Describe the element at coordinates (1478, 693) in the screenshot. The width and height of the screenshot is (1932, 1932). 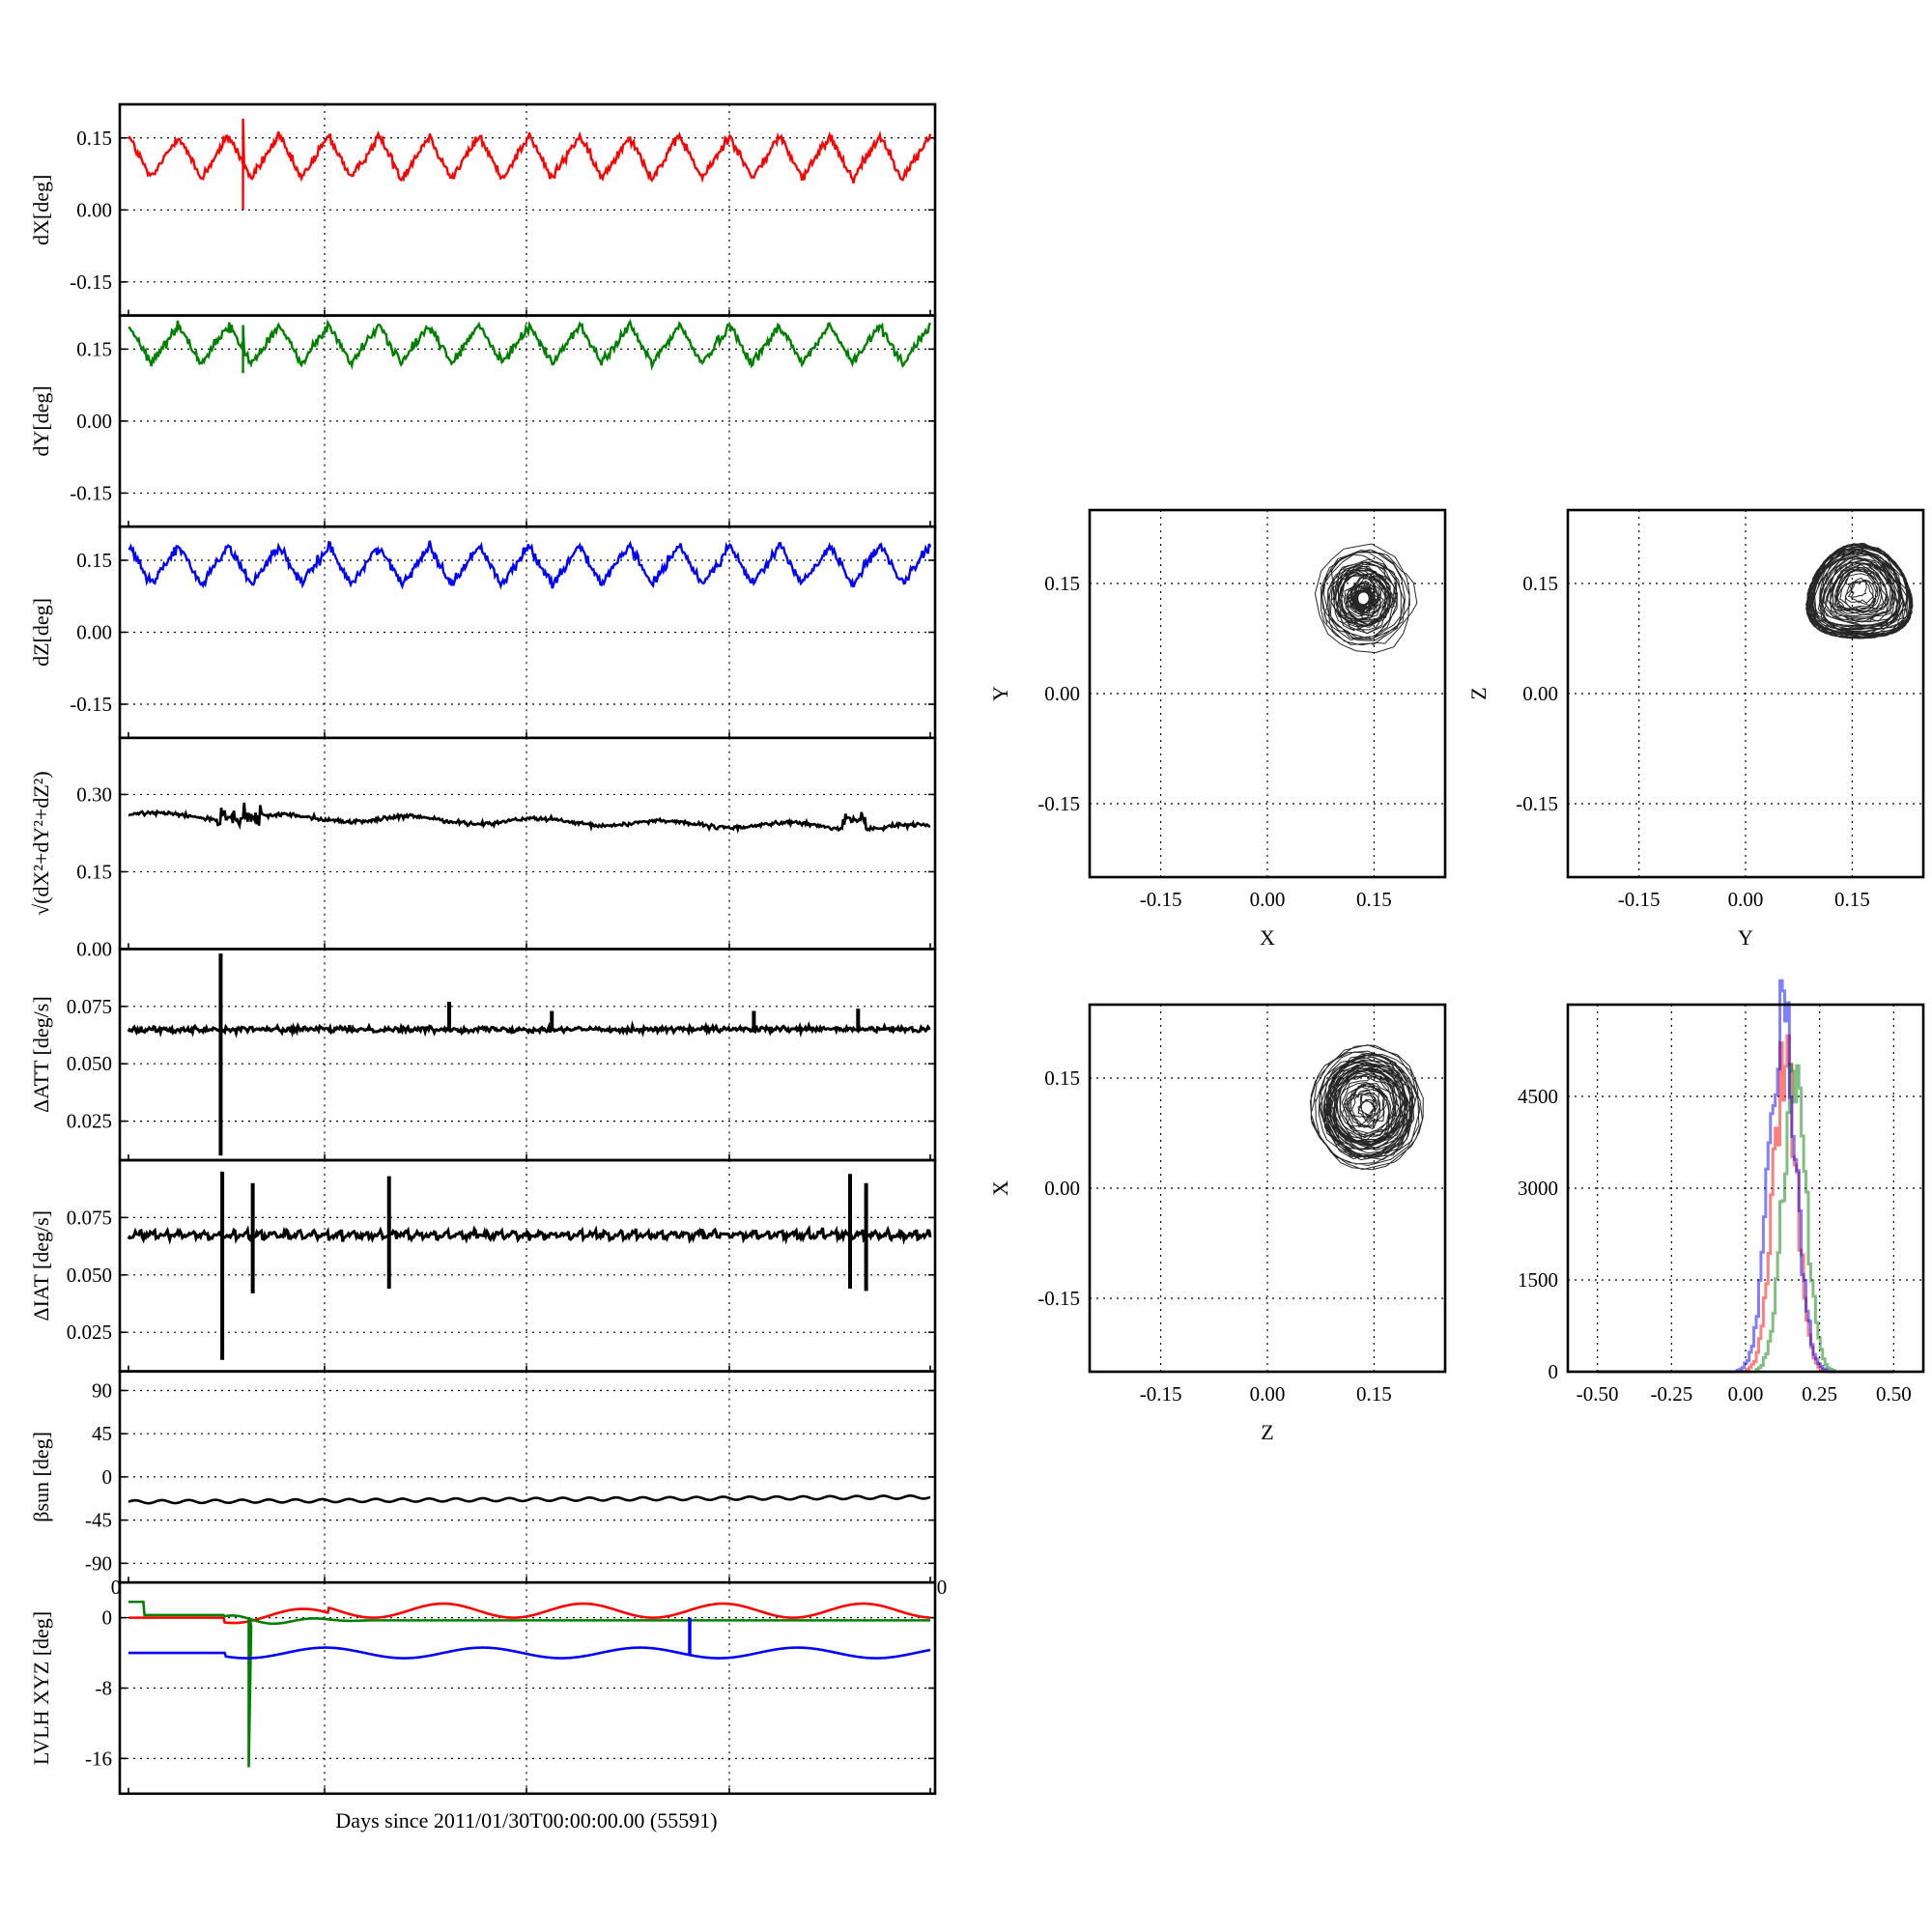
I see `y-axis-label: Z` at that location.